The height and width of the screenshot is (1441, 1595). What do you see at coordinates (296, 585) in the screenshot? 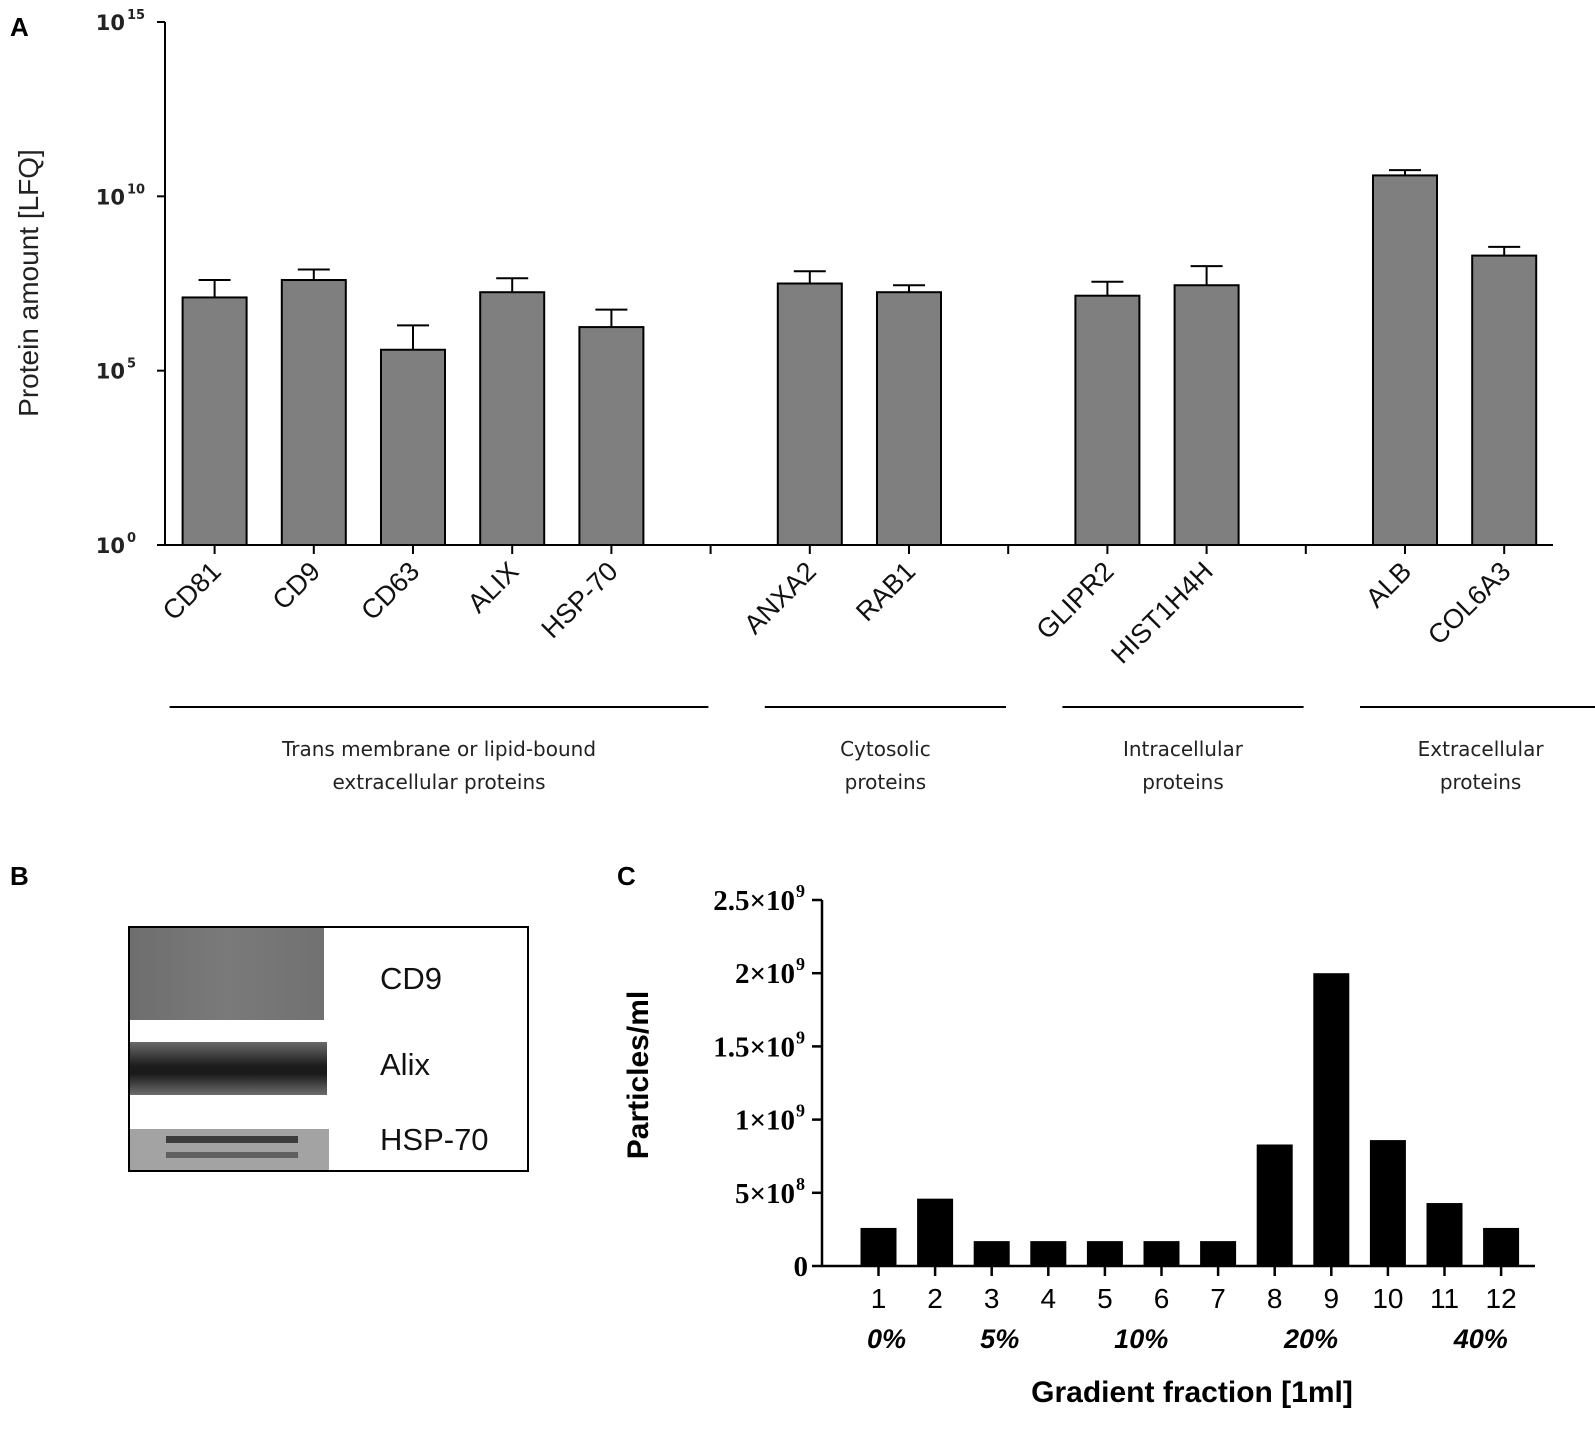
I see `chart-a-category-label: CD9` at bounding box center [296, 585].